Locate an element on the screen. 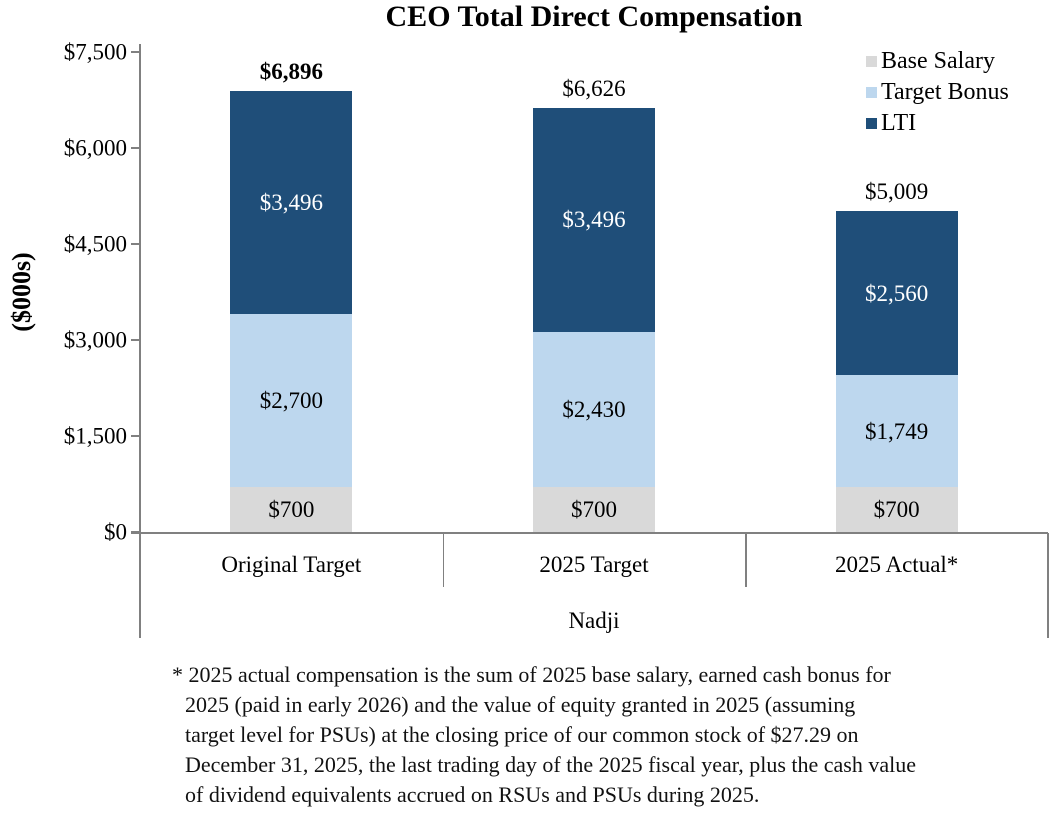 This screenshot has height=826, width=1051. segment-value-label: $1,749 is located at coordinates (897, 431).